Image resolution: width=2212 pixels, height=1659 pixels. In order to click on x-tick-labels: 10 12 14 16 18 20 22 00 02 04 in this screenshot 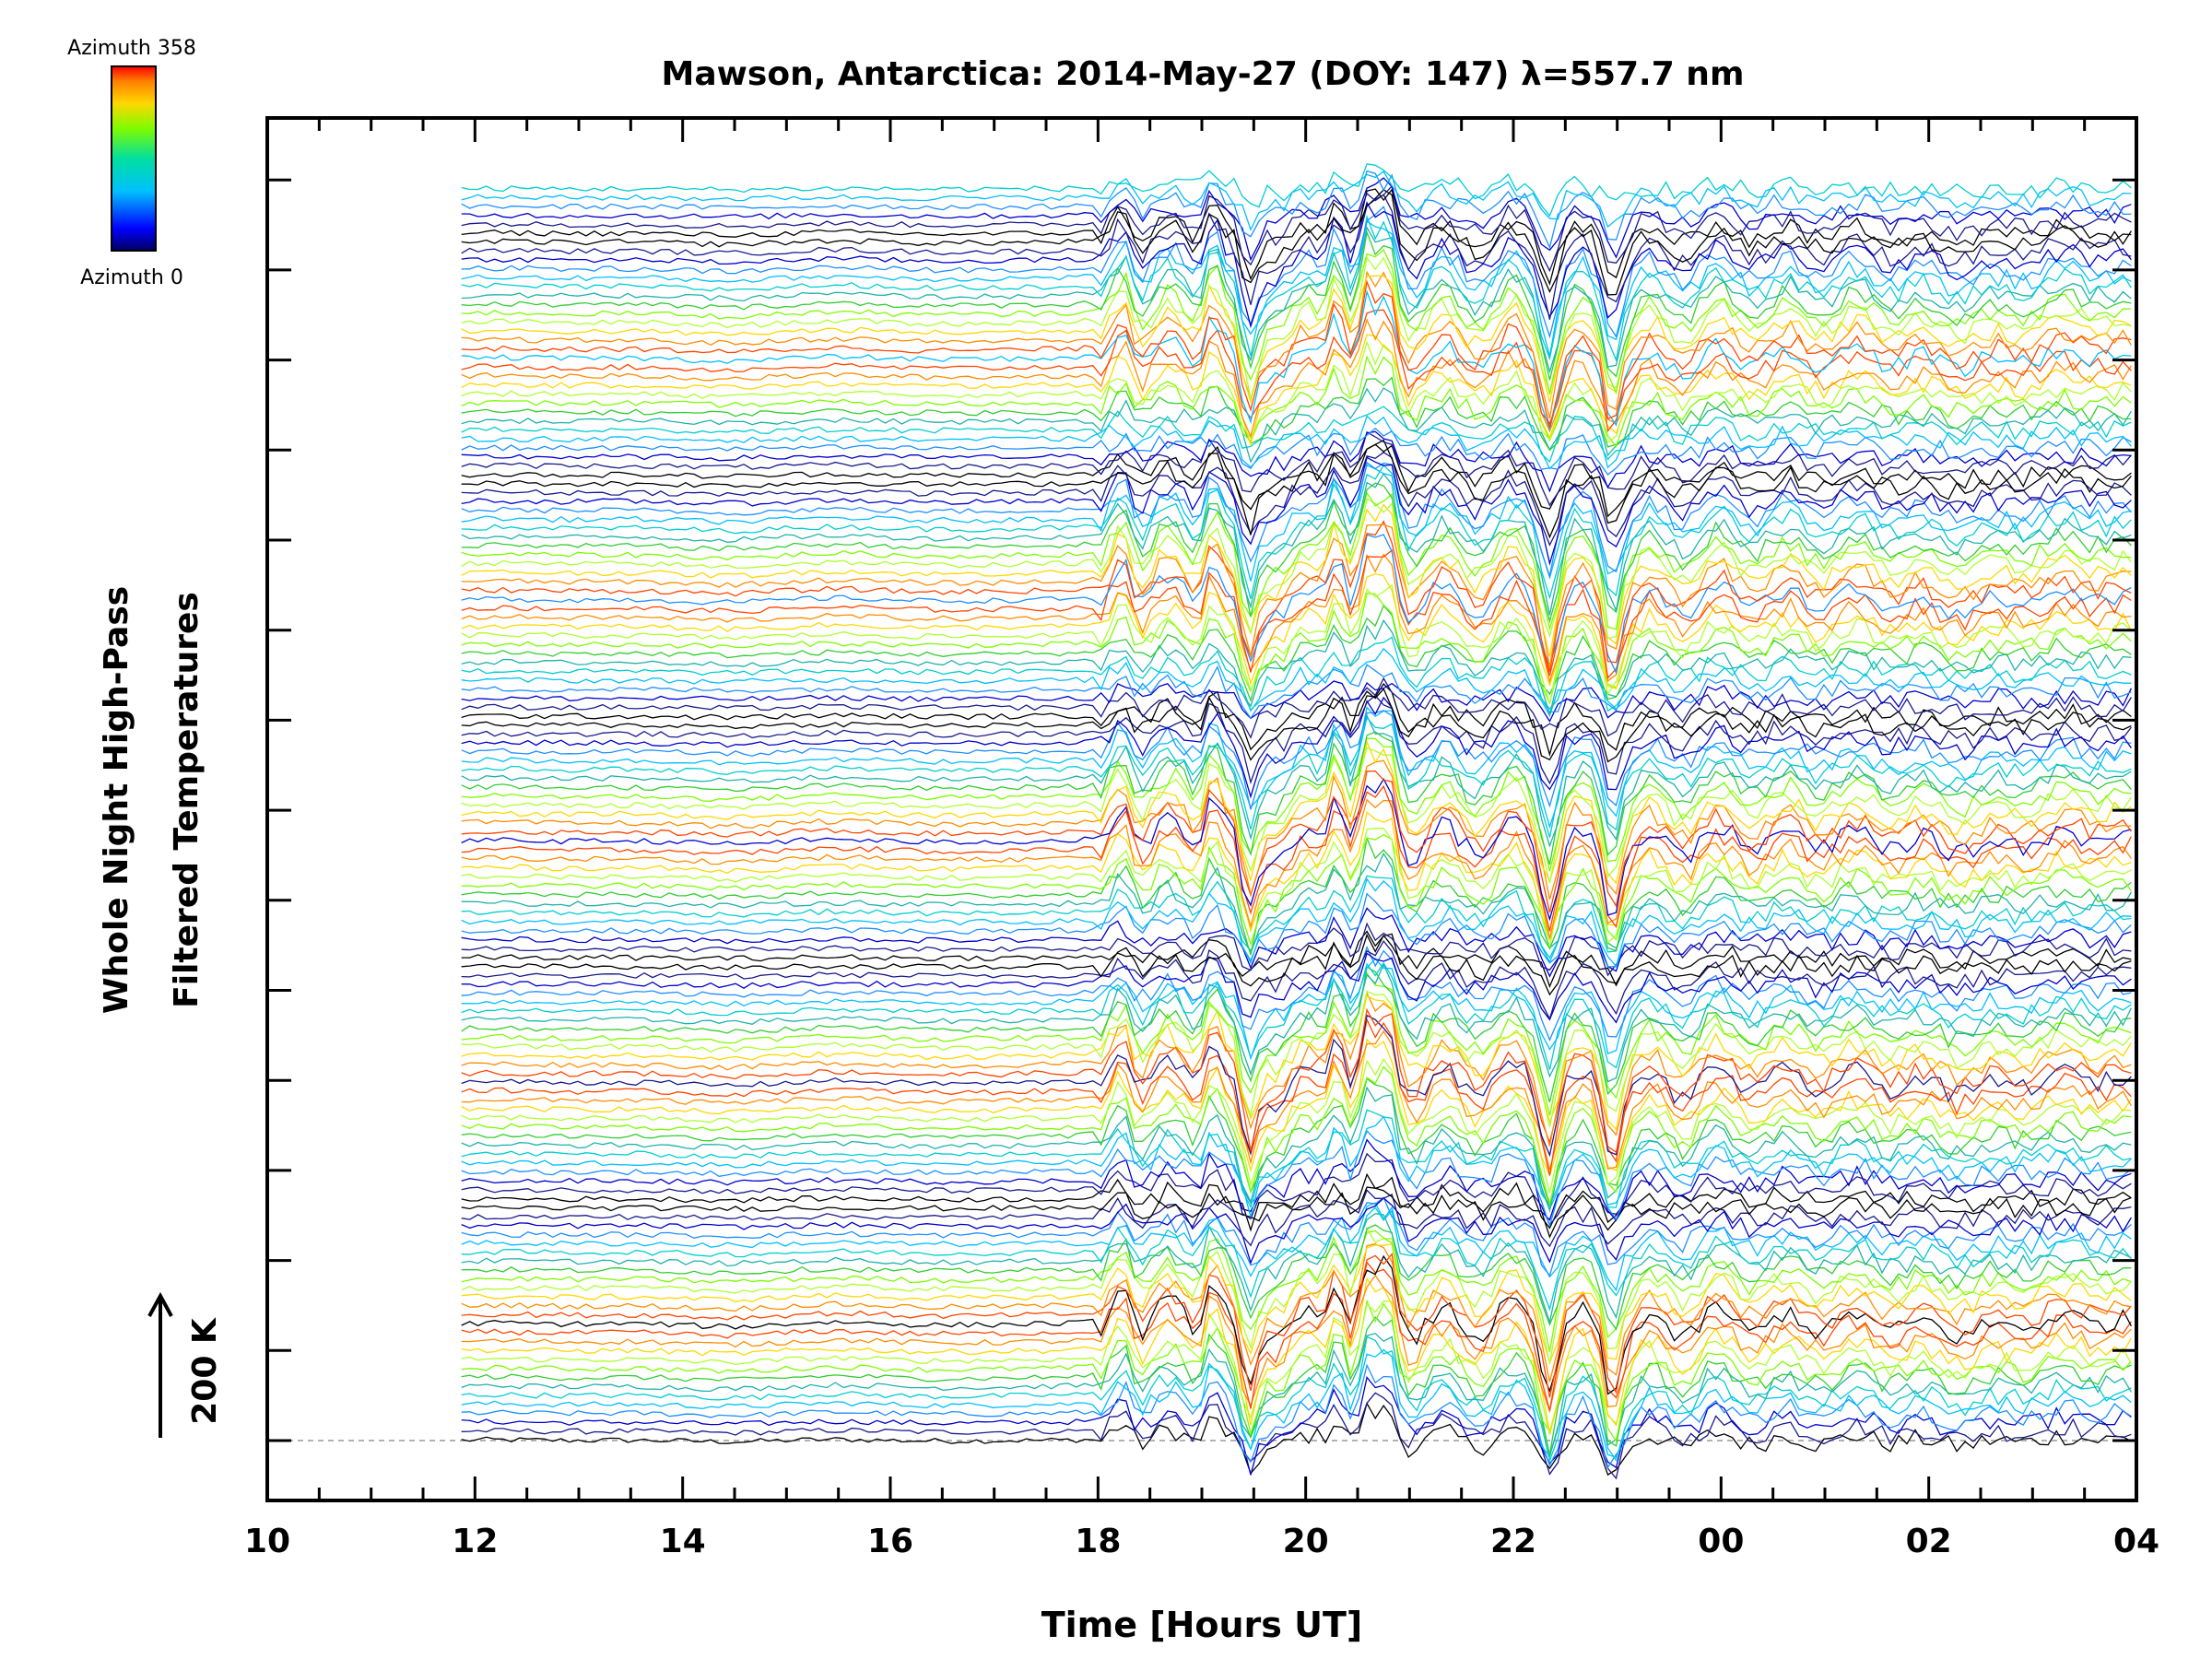, I will do `click(1201, 1541)`.